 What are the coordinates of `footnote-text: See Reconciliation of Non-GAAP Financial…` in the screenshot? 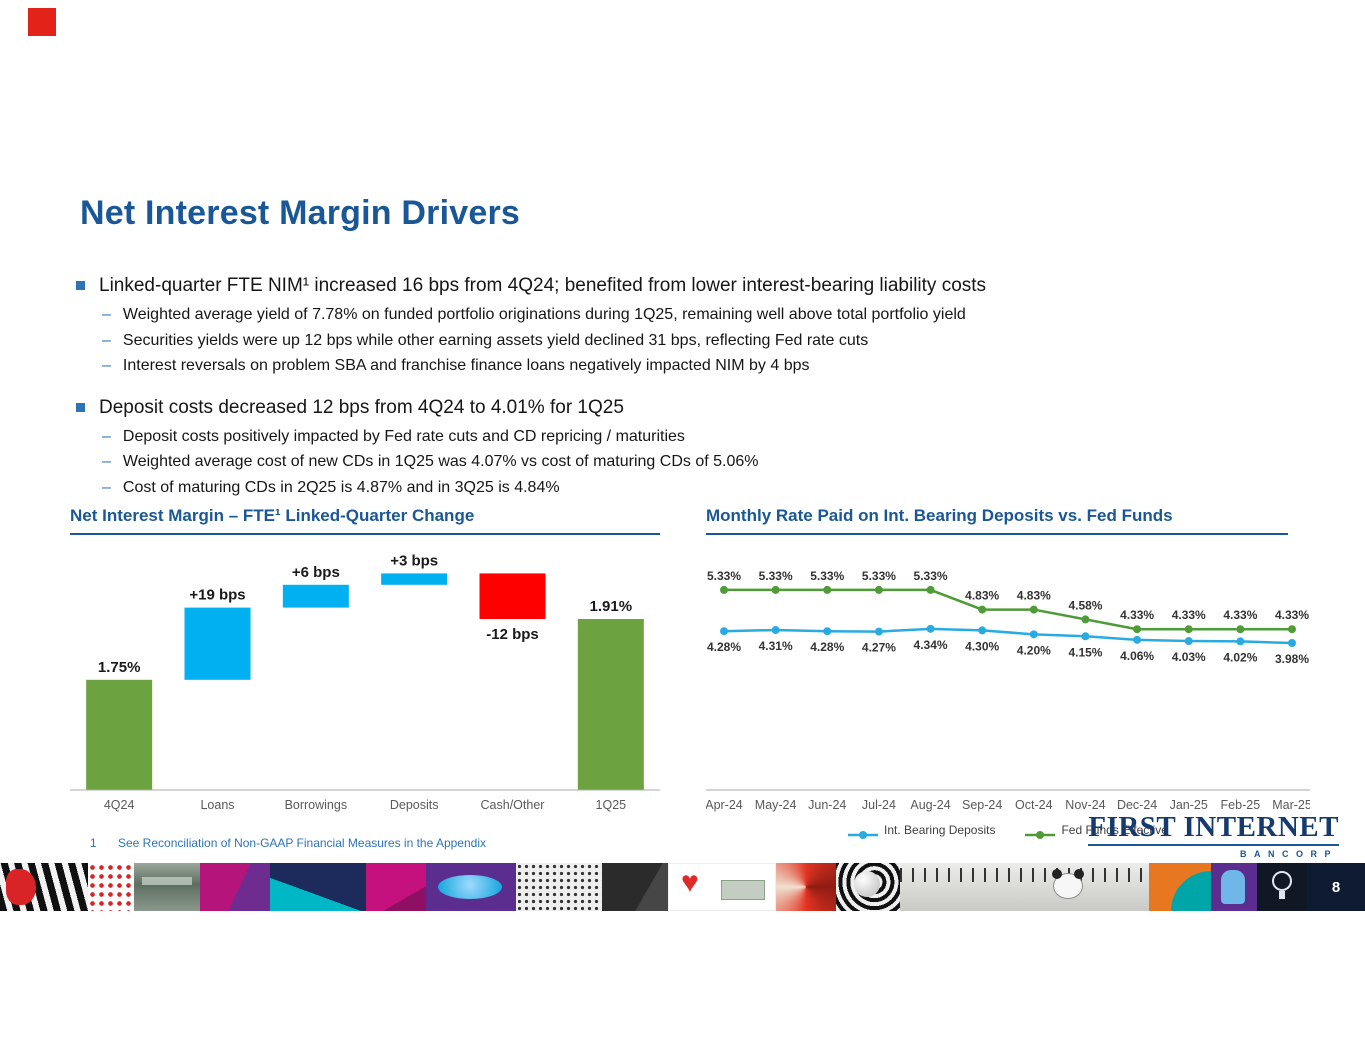 It's located at (302, 843).